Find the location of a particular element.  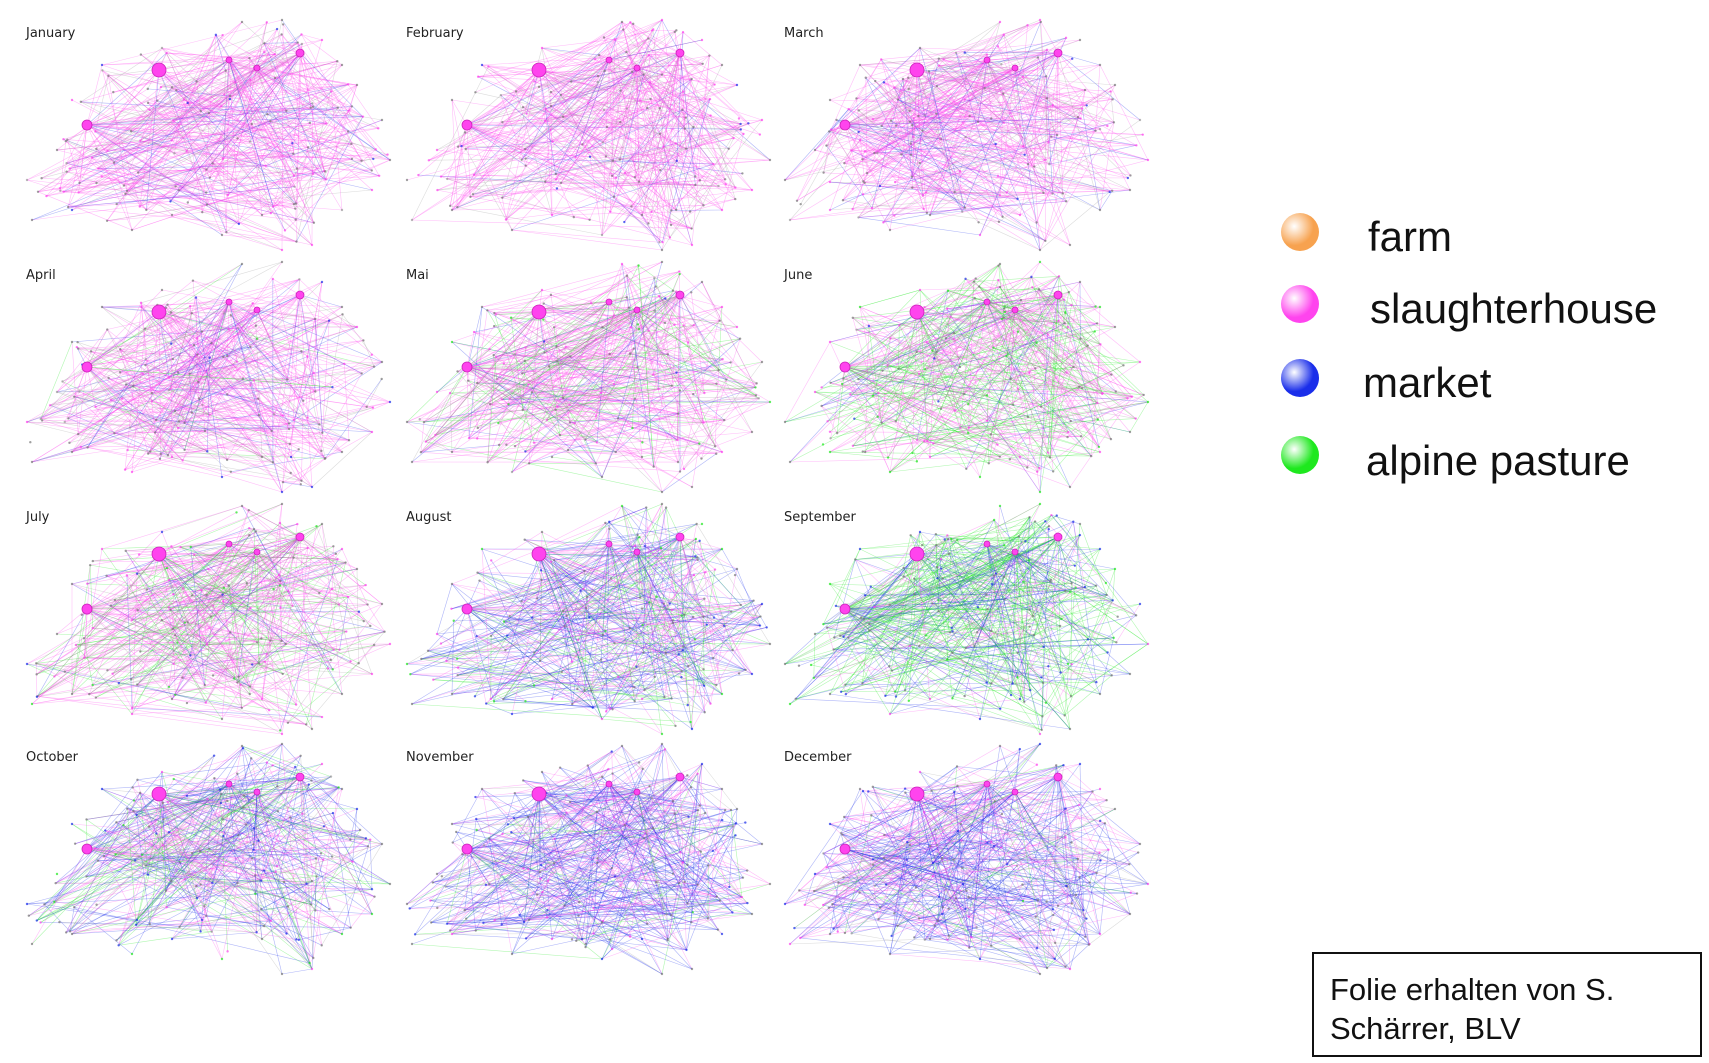

month-label: June is located at coordinates (798, 275).